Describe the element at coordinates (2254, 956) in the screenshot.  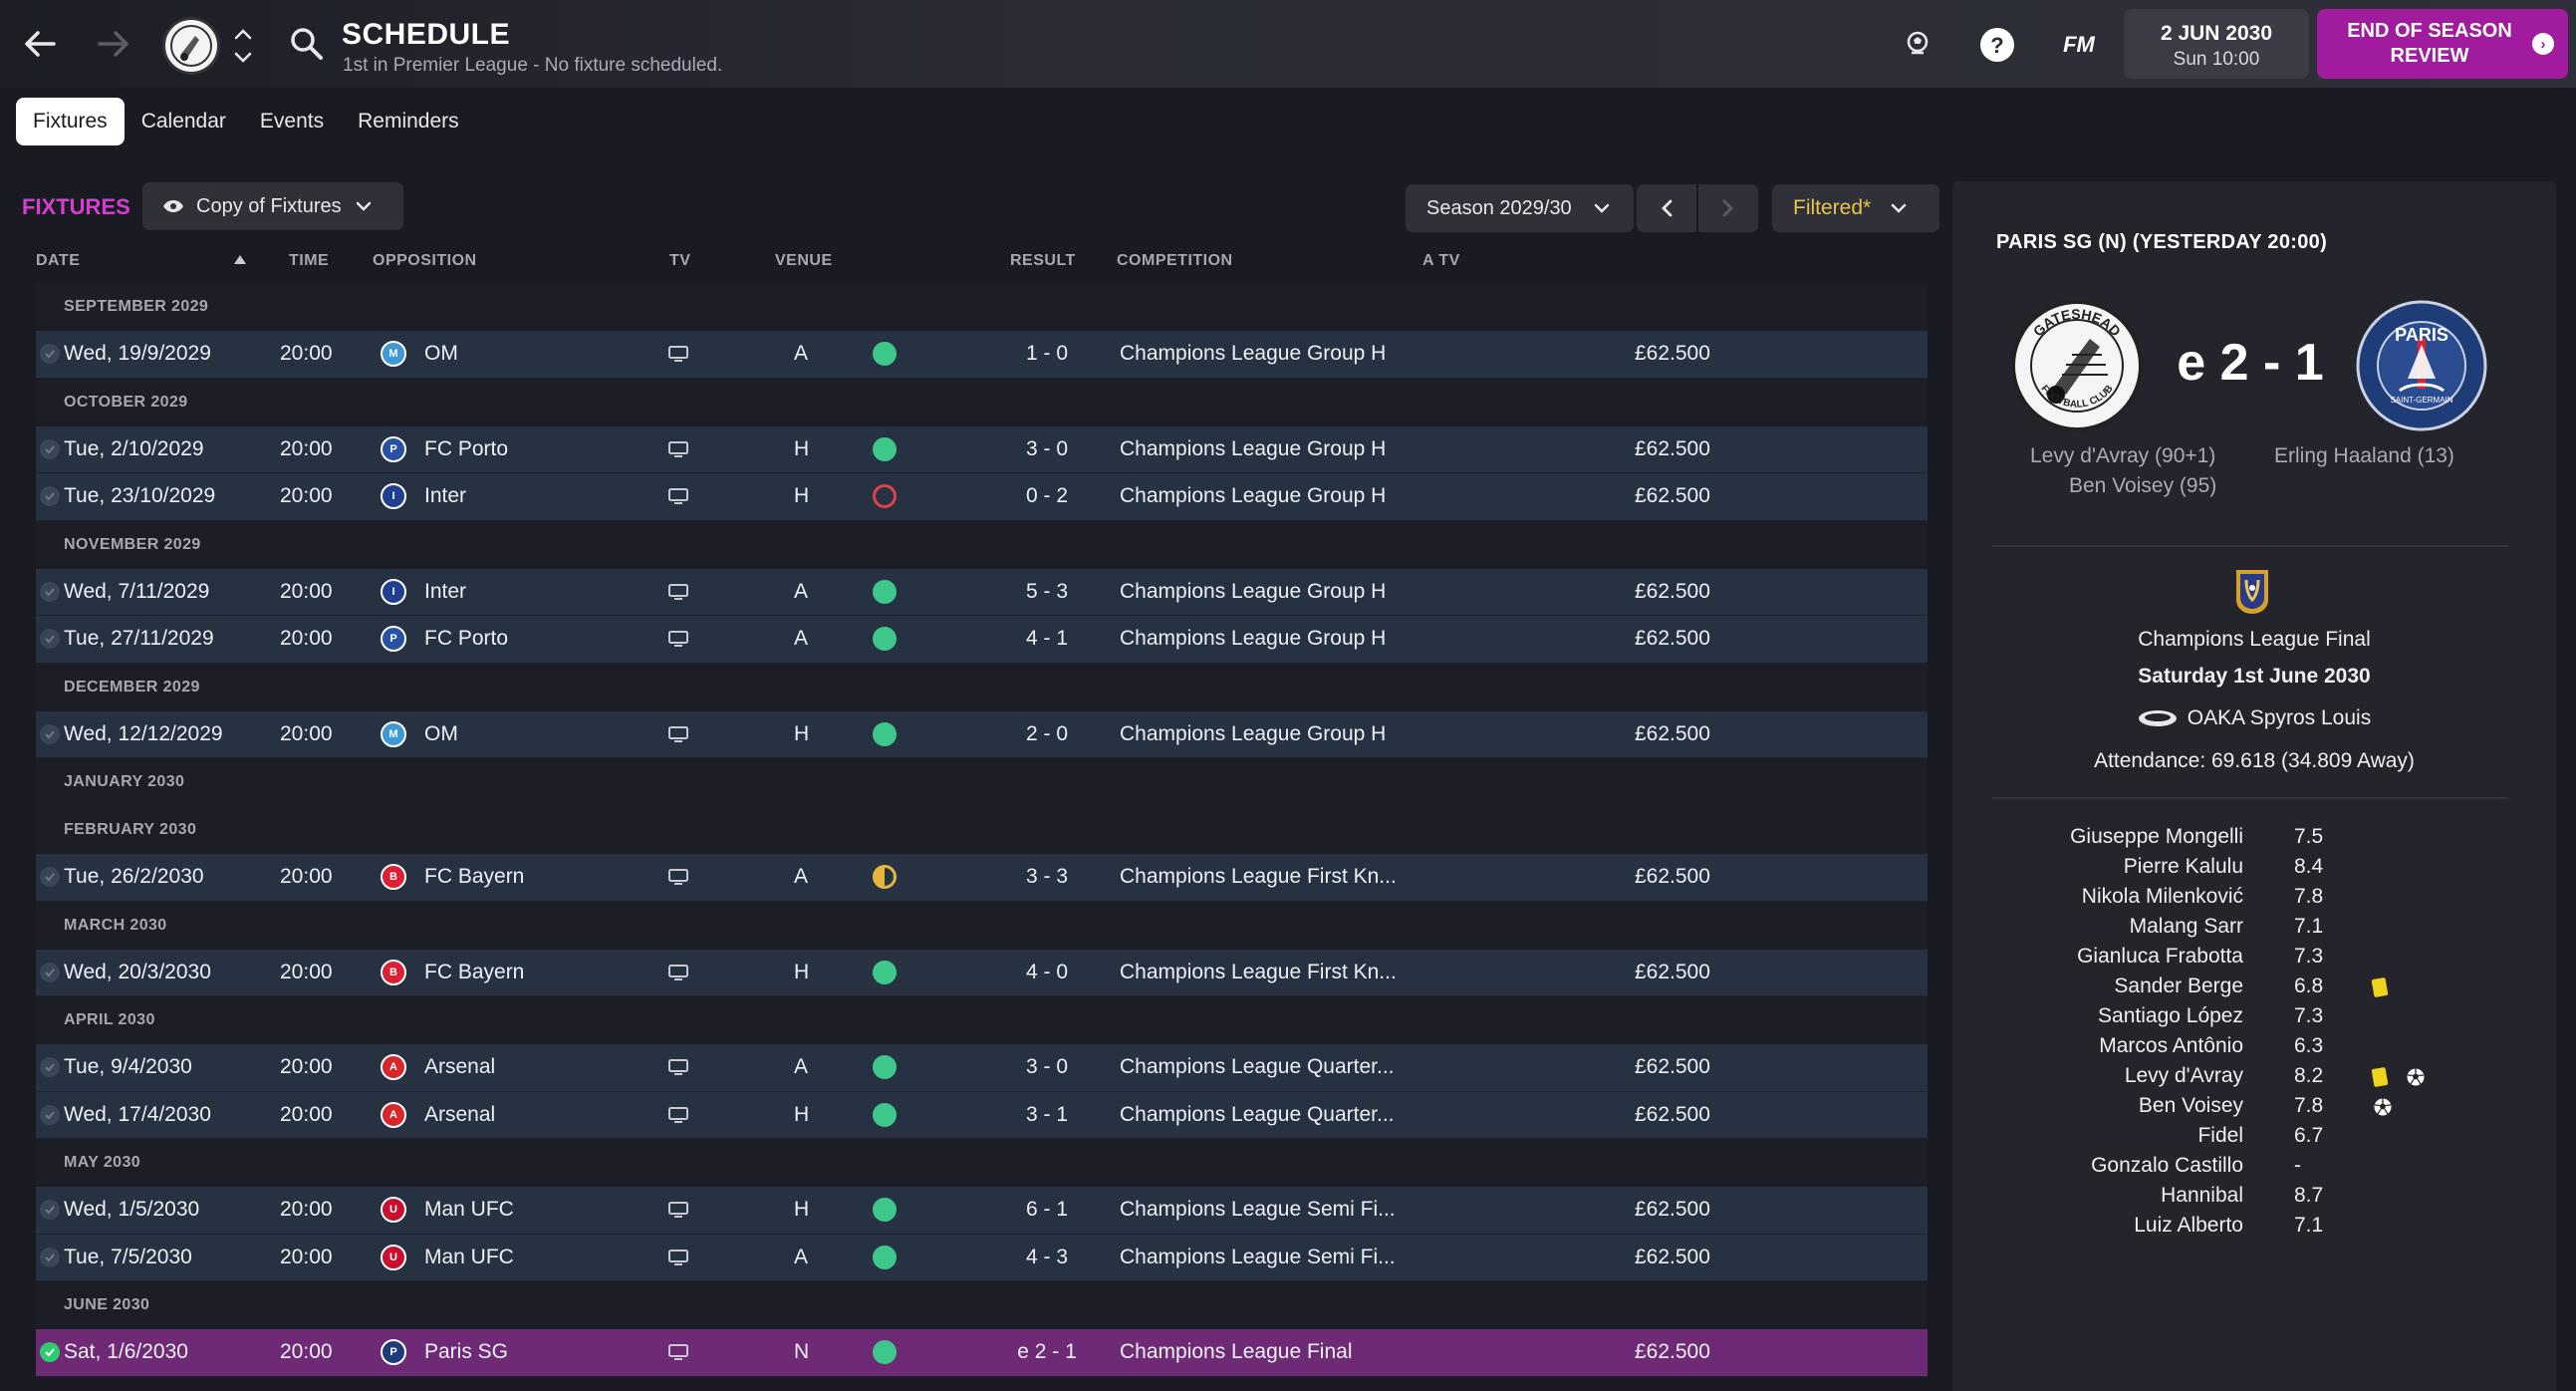
I see `player-rating-row: Gianluca Frabotta 7.3` at that location.